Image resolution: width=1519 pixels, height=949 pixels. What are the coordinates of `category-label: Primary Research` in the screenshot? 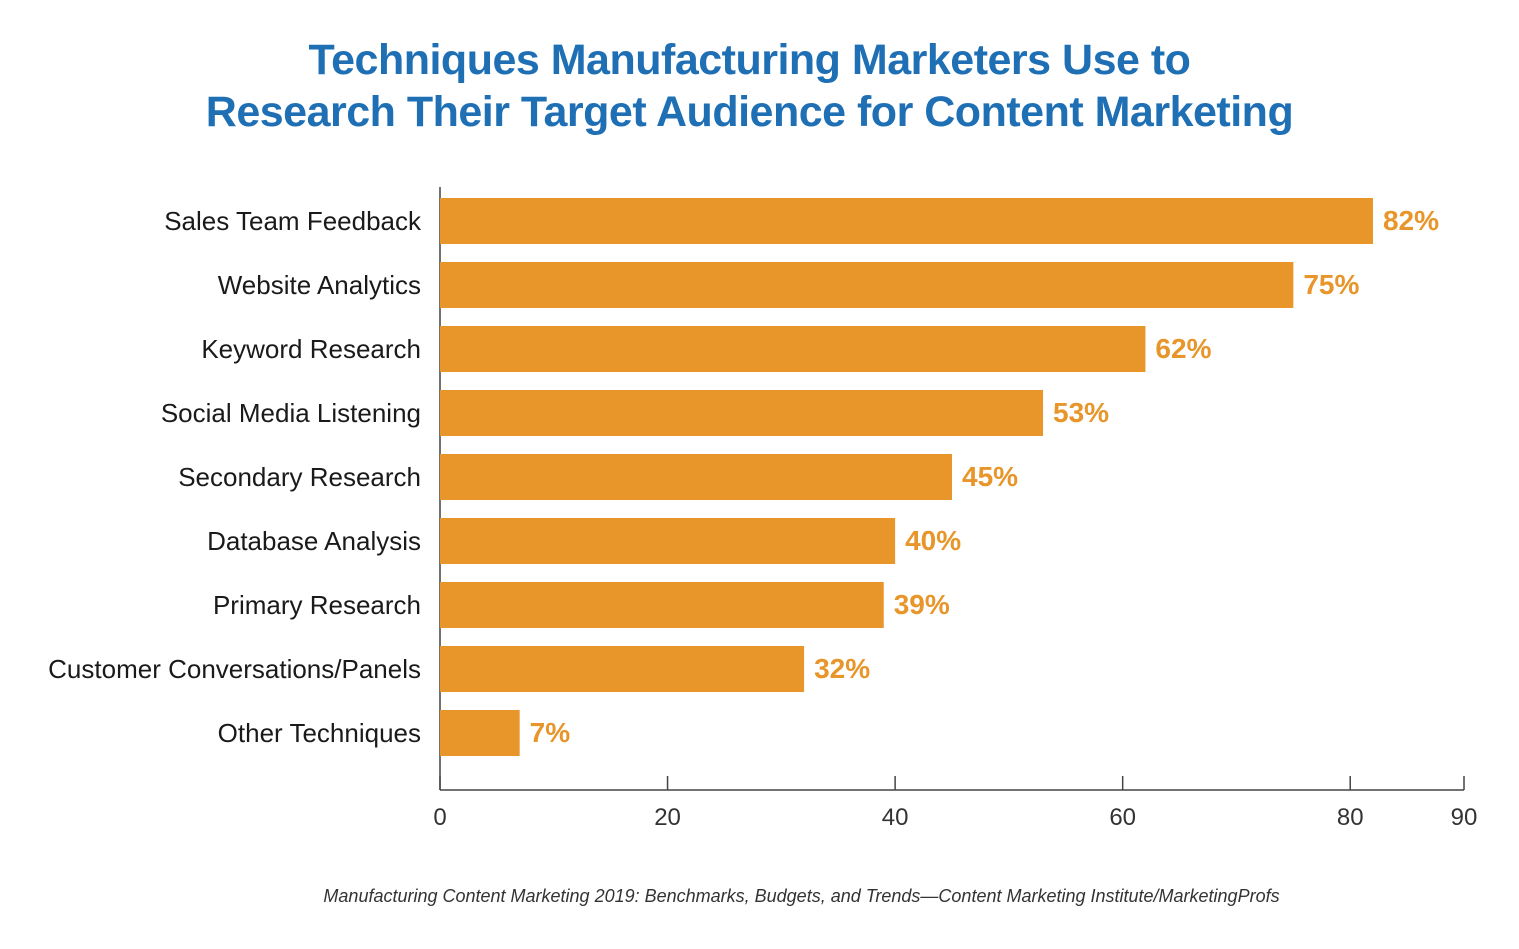 It's located at (317, 605).